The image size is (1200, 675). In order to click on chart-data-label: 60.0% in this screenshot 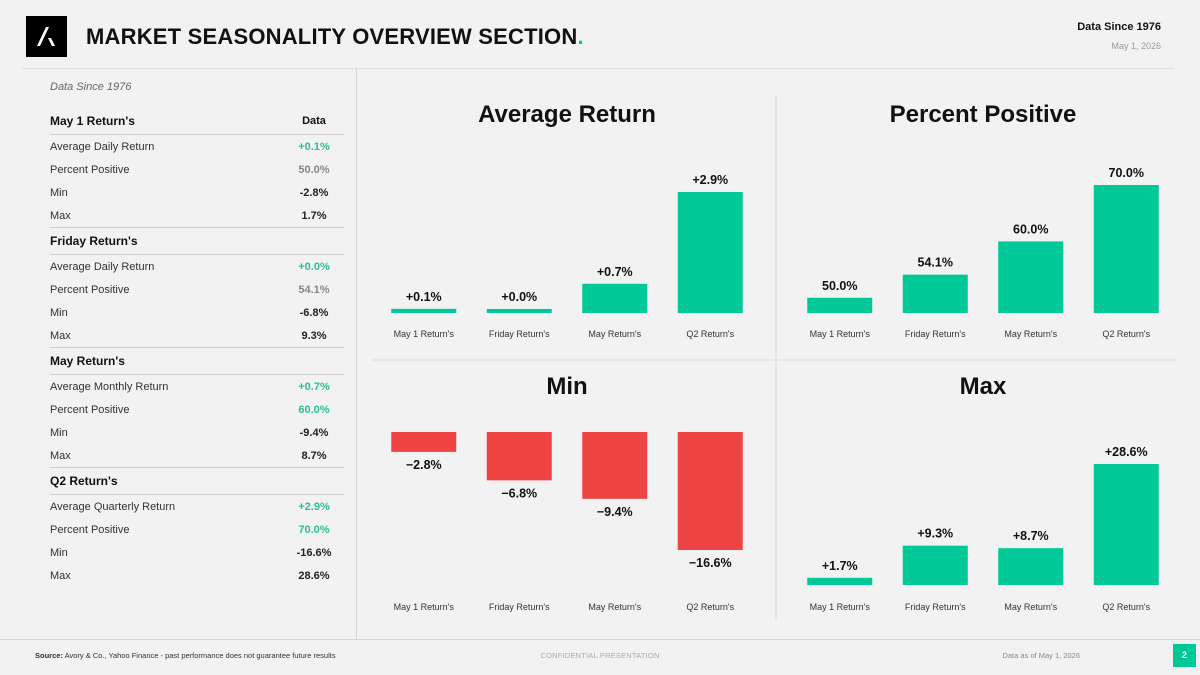, I will do `click(1030, 229)`.